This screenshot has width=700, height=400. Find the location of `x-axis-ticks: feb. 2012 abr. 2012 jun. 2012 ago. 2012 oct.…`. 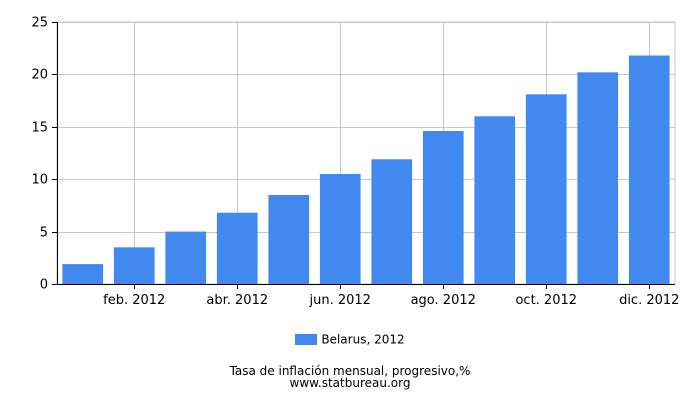

x-axis-ticks: feb. 2012 abr. 2012 jun. 2012 ago. 2012 oct.… is located at coordinates (391, 300).